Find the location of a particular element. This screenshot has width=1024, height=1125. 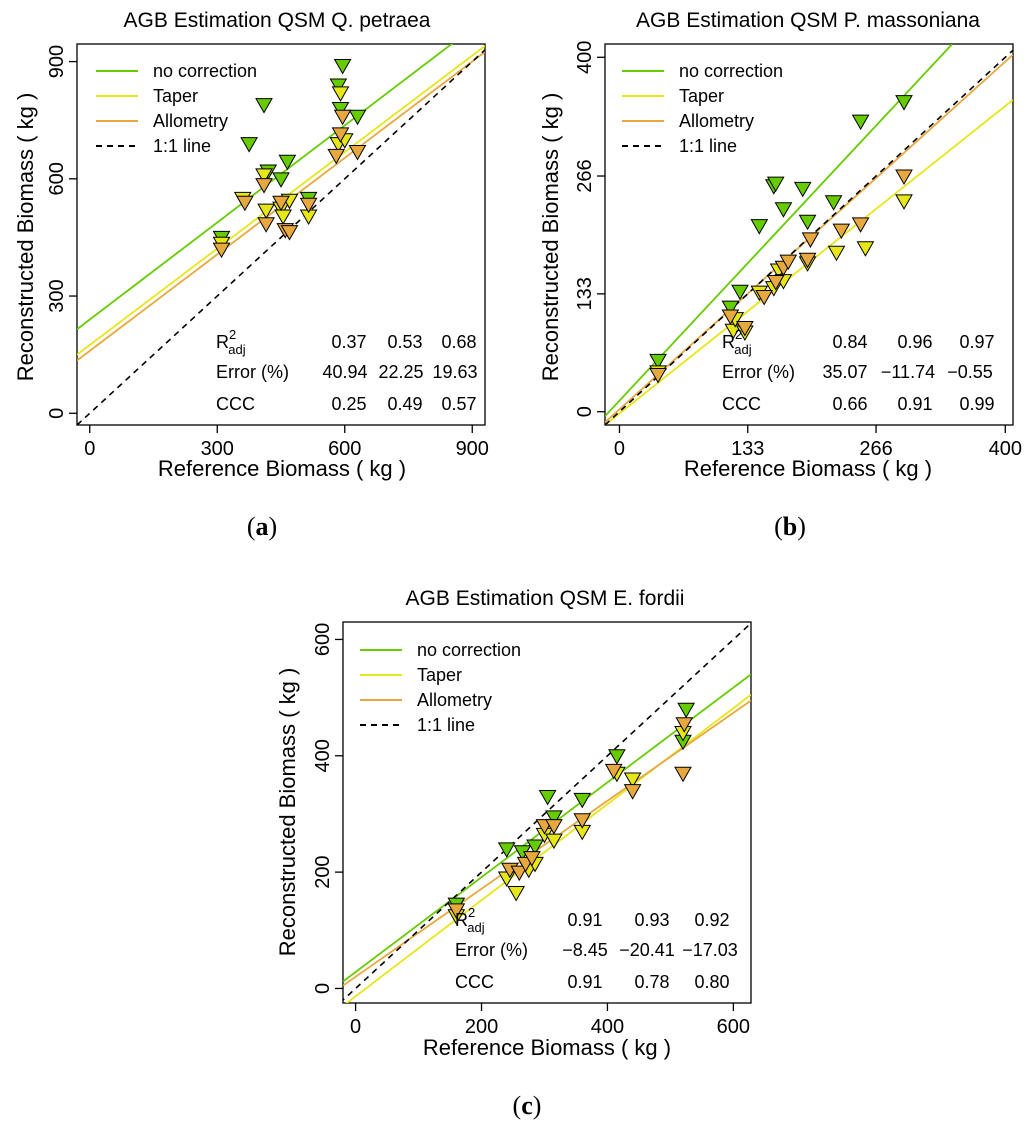

x-tick-label: 266 is located at coordinates (875, 449).